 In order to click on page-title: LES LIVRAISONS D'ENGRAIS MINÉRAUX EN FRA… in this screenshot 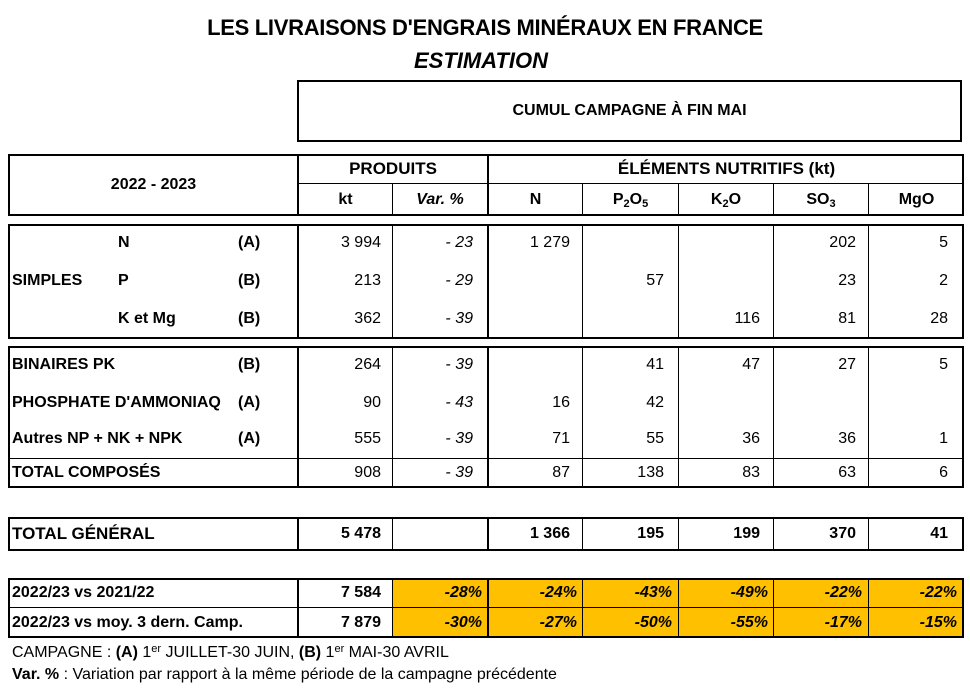, I will do `click(485, 27)`.